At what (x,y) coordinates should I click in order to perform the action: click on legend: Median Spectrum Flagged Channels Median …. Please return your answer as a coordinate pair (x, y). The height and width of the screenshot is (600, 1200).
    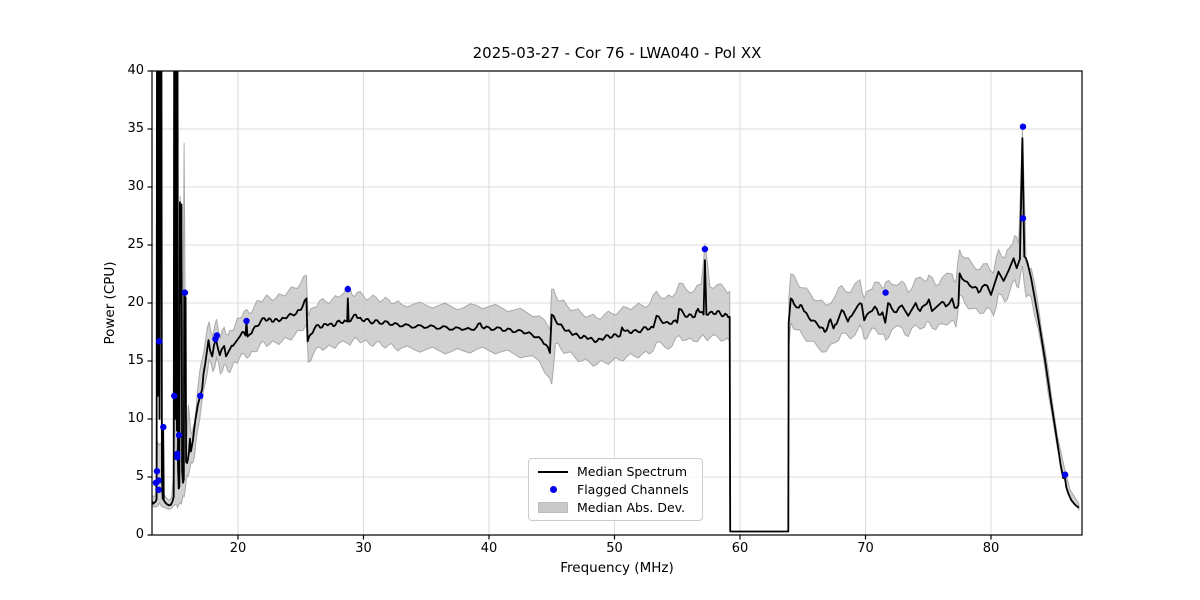
    Looking at the image, I should click on (615, 489).